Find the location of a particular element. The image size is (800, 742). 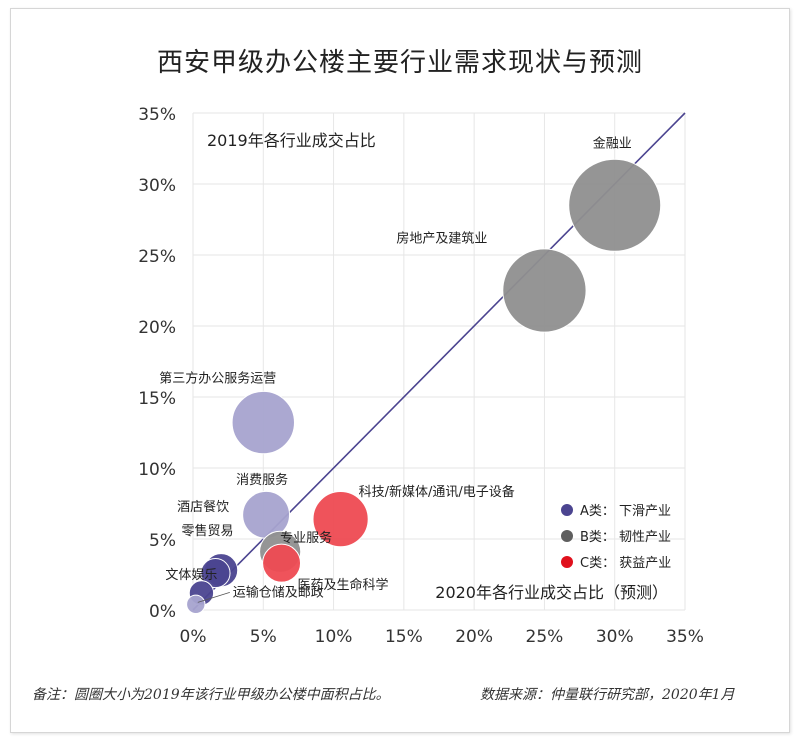

footnote: 备注：圆圈大小为2019年该行业甲级办公楼中面积占比。 is located at coordinates (211, 695).